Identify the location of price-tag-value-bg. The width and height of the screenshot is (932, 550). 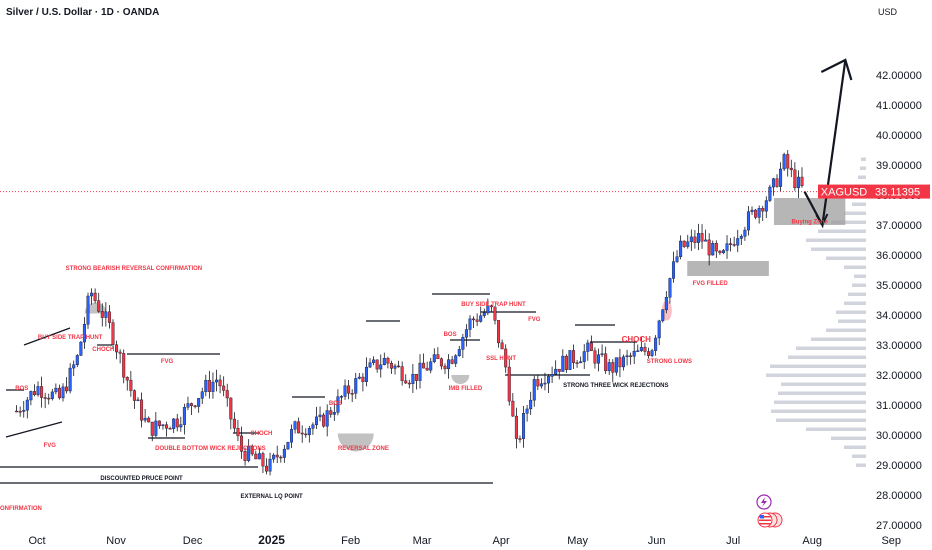
(900, 191).